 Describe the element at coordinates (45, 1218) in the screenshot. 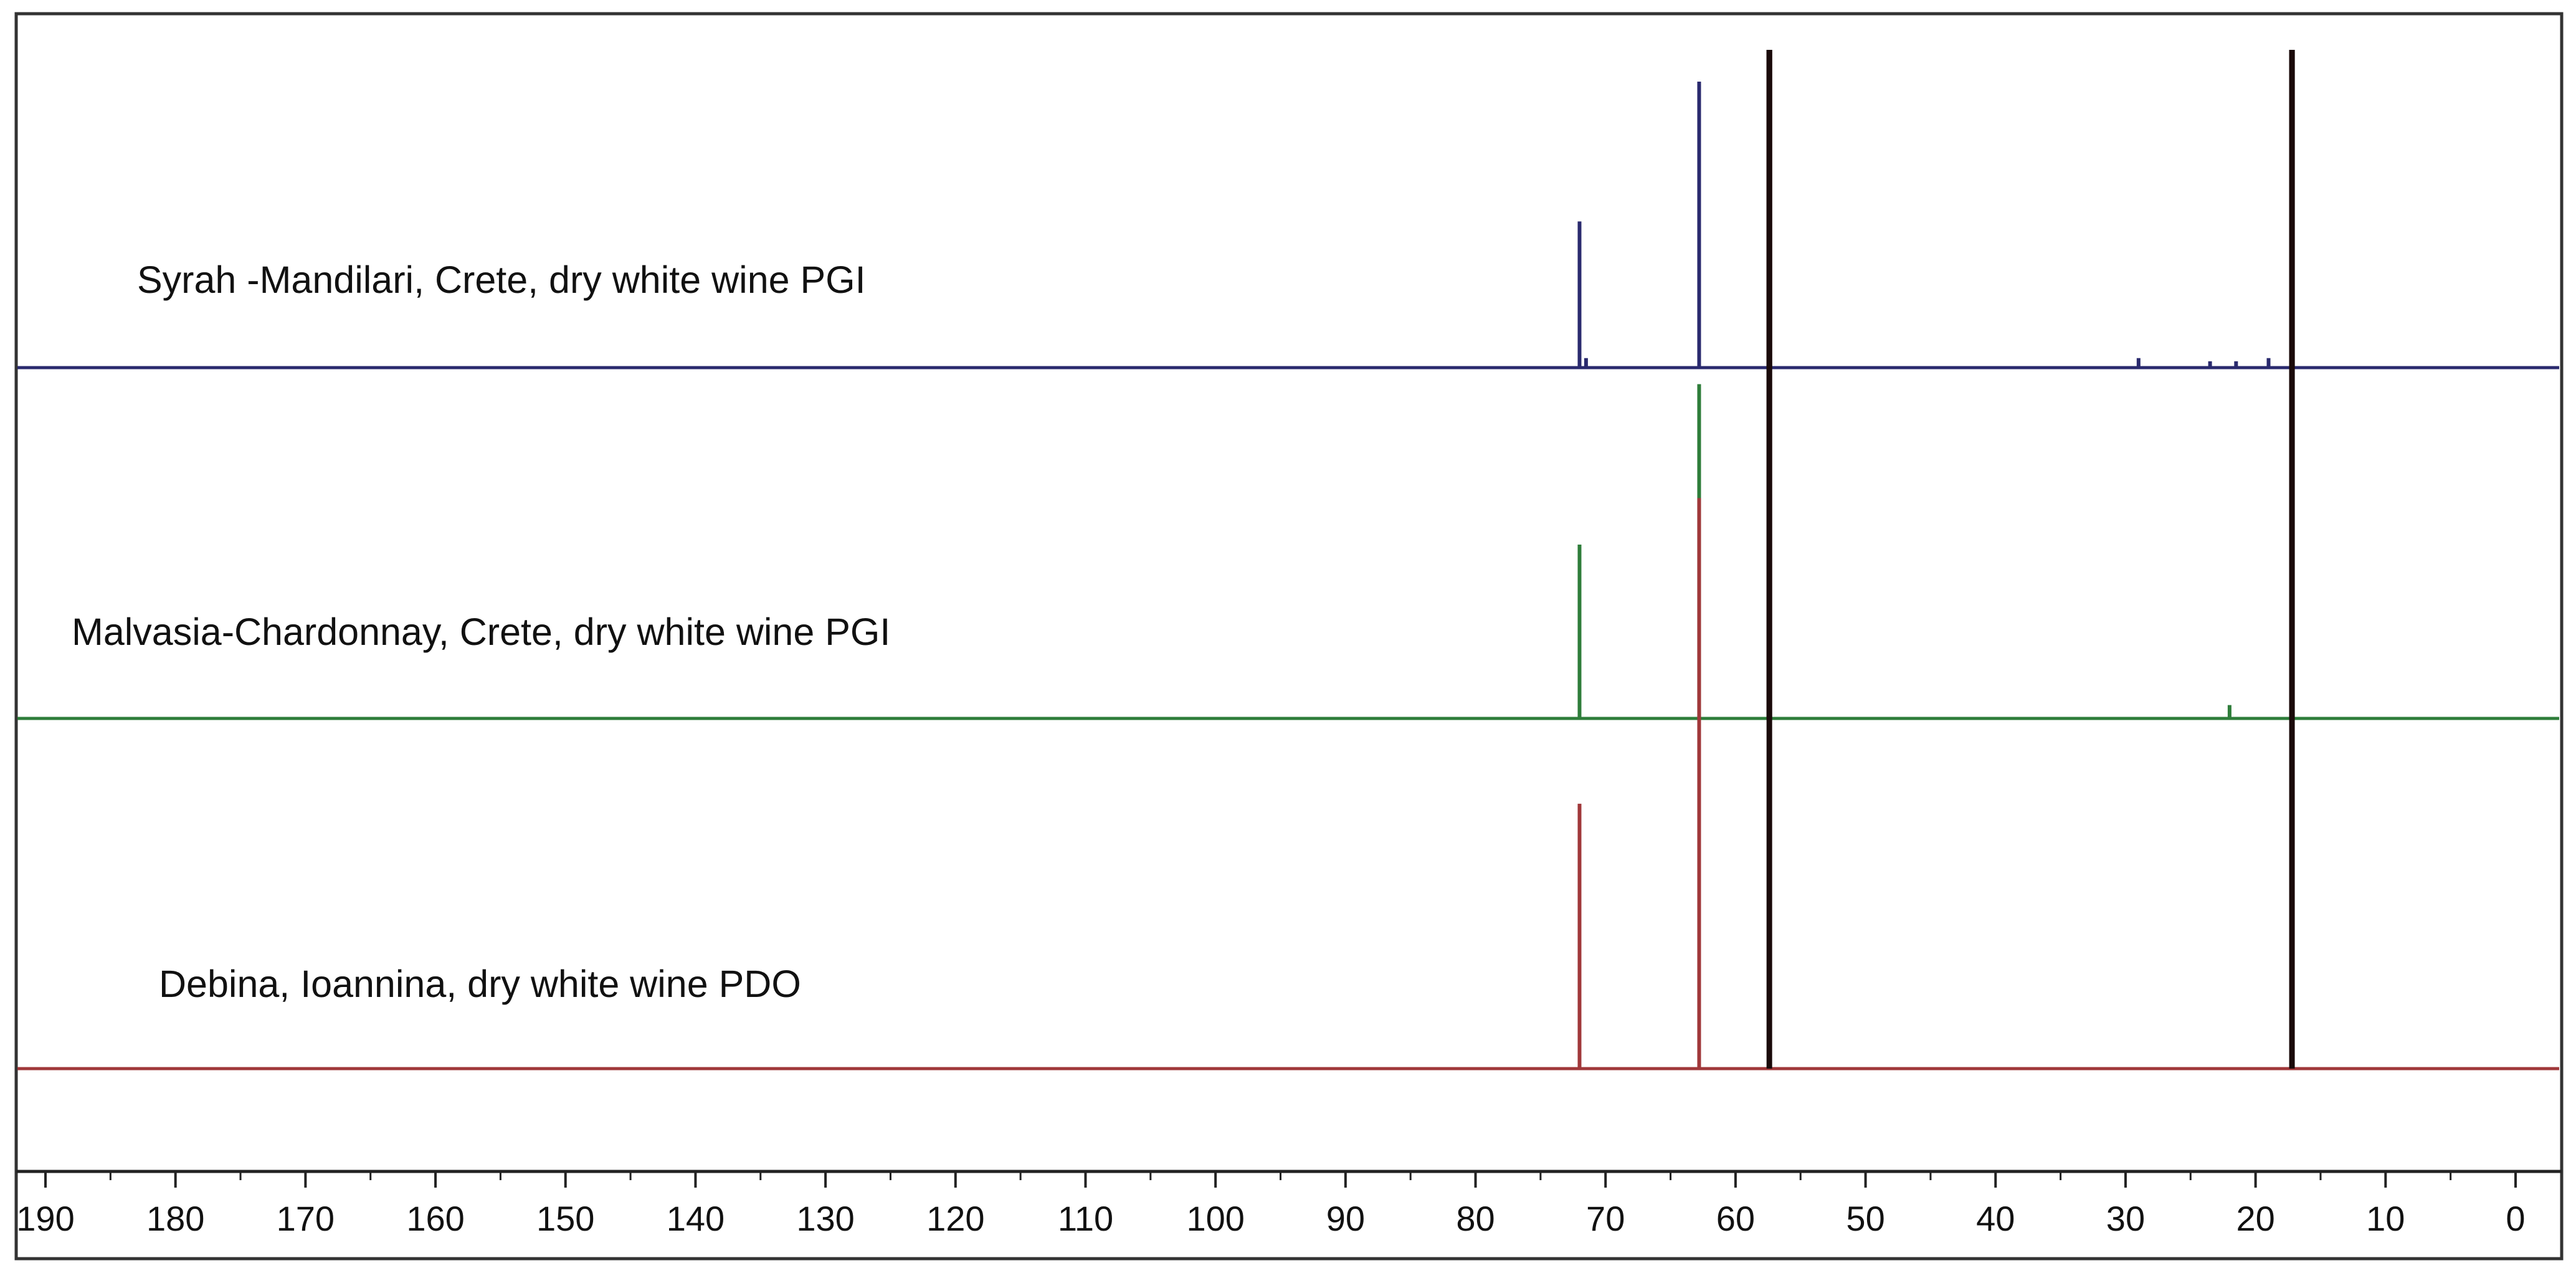

I see `x-tick-label: 190` at that location.